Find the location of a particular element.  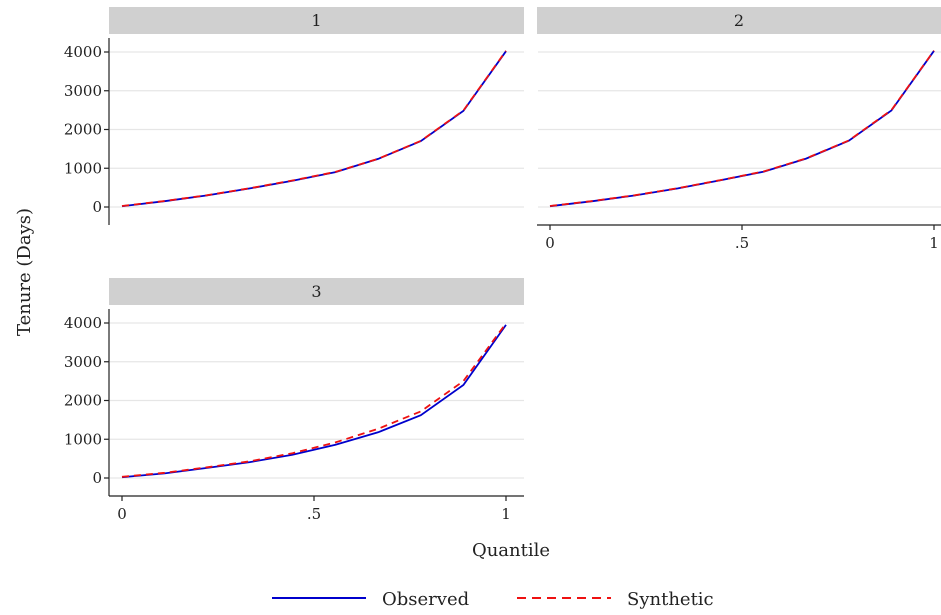

legend-label-observed: Observed is located at coordinates (425, 599).